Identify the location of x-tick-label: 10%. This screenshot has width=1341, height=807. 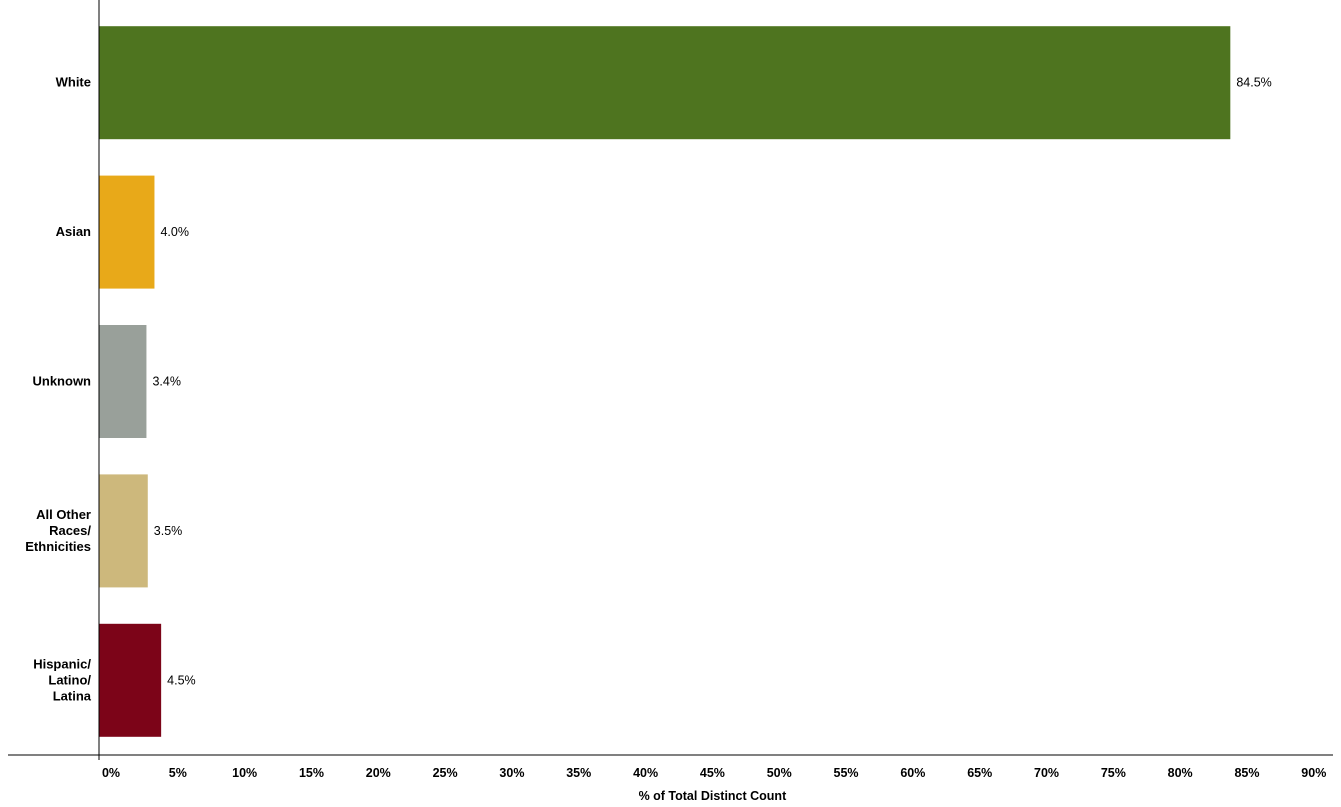
(244, 773).